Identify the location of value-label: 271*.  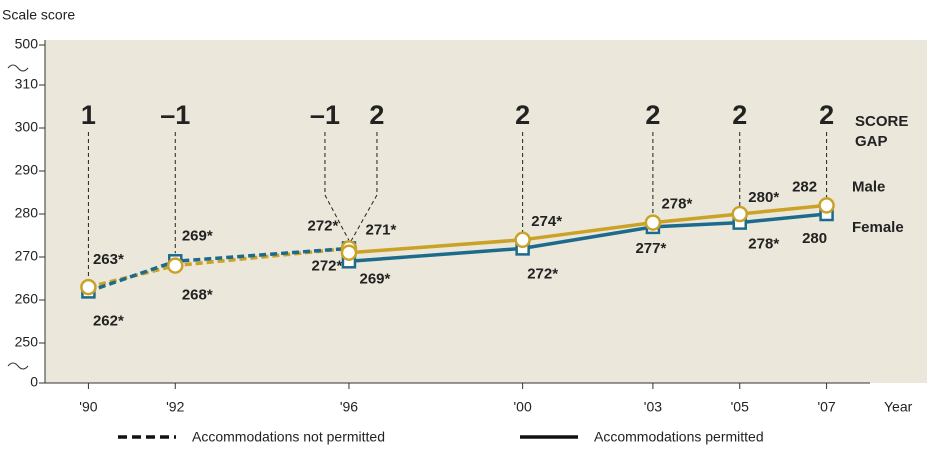
(381, 230).